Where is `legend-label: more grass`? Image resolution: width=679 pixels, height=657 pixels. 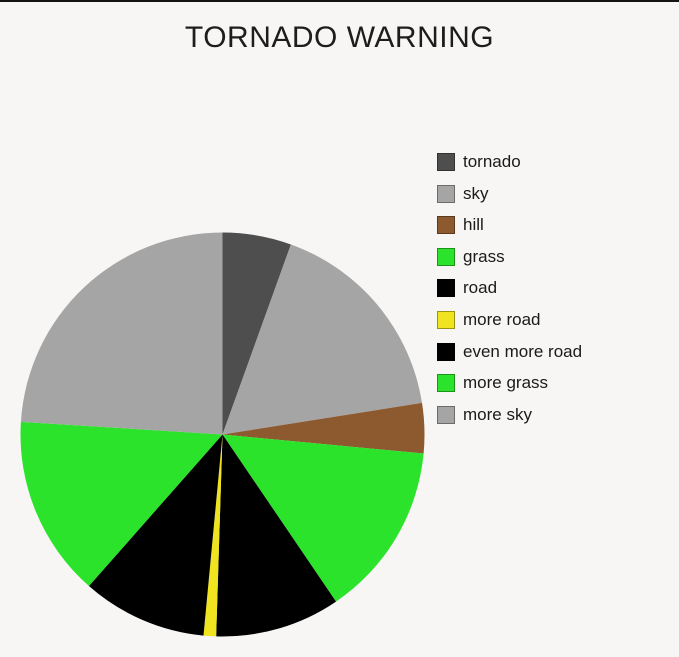 legend-label: more grass is located at coordinates (506, 383).